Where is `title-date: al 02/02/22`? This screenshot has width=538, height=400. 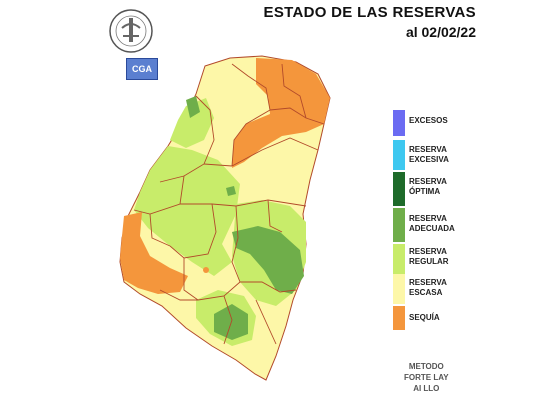 title-date: al 02/02/22 is located at coordinates (440, 32).